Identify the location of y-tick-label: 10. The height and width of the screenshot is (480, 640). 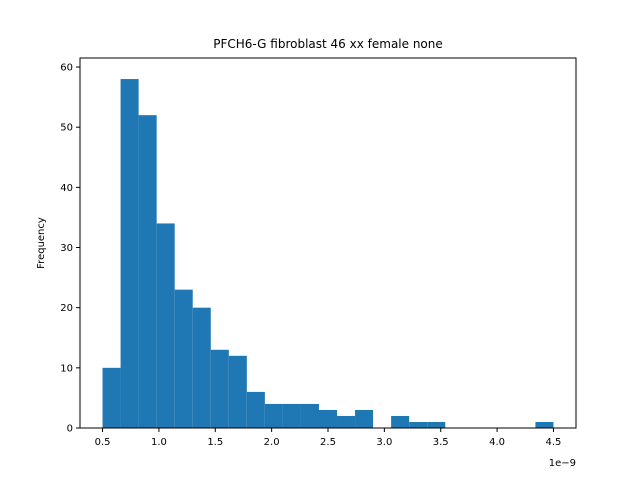
(66, 368).